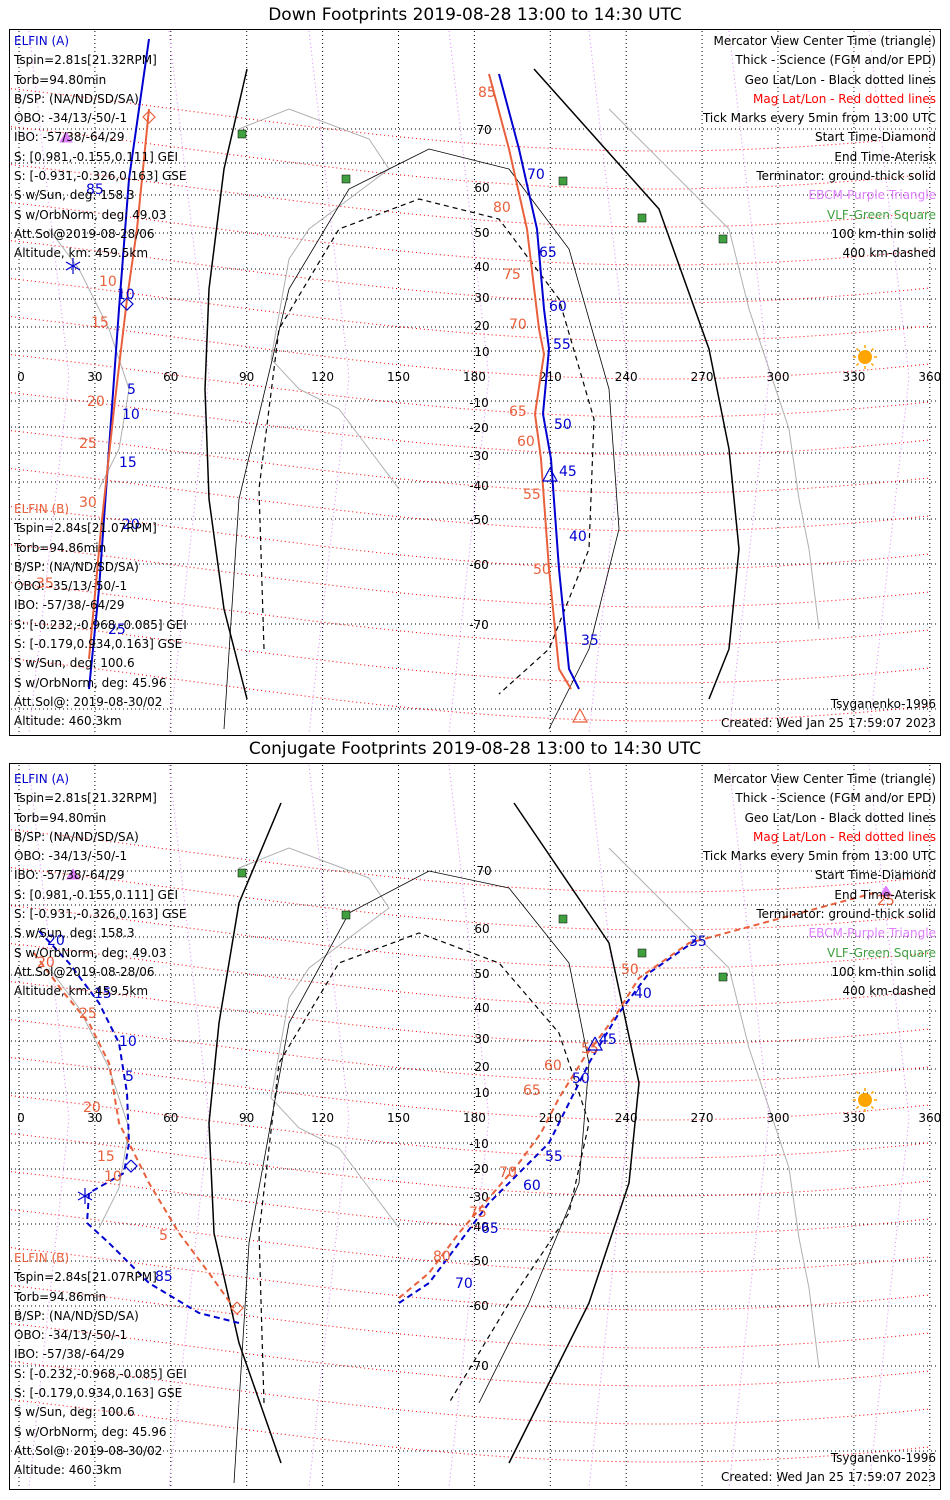 The width and height of the screenshot is (950, 1500). Describe the element at coordinates (131, 415) in the screenshot. I see `elfin-a-tick-label: 10` at that location.